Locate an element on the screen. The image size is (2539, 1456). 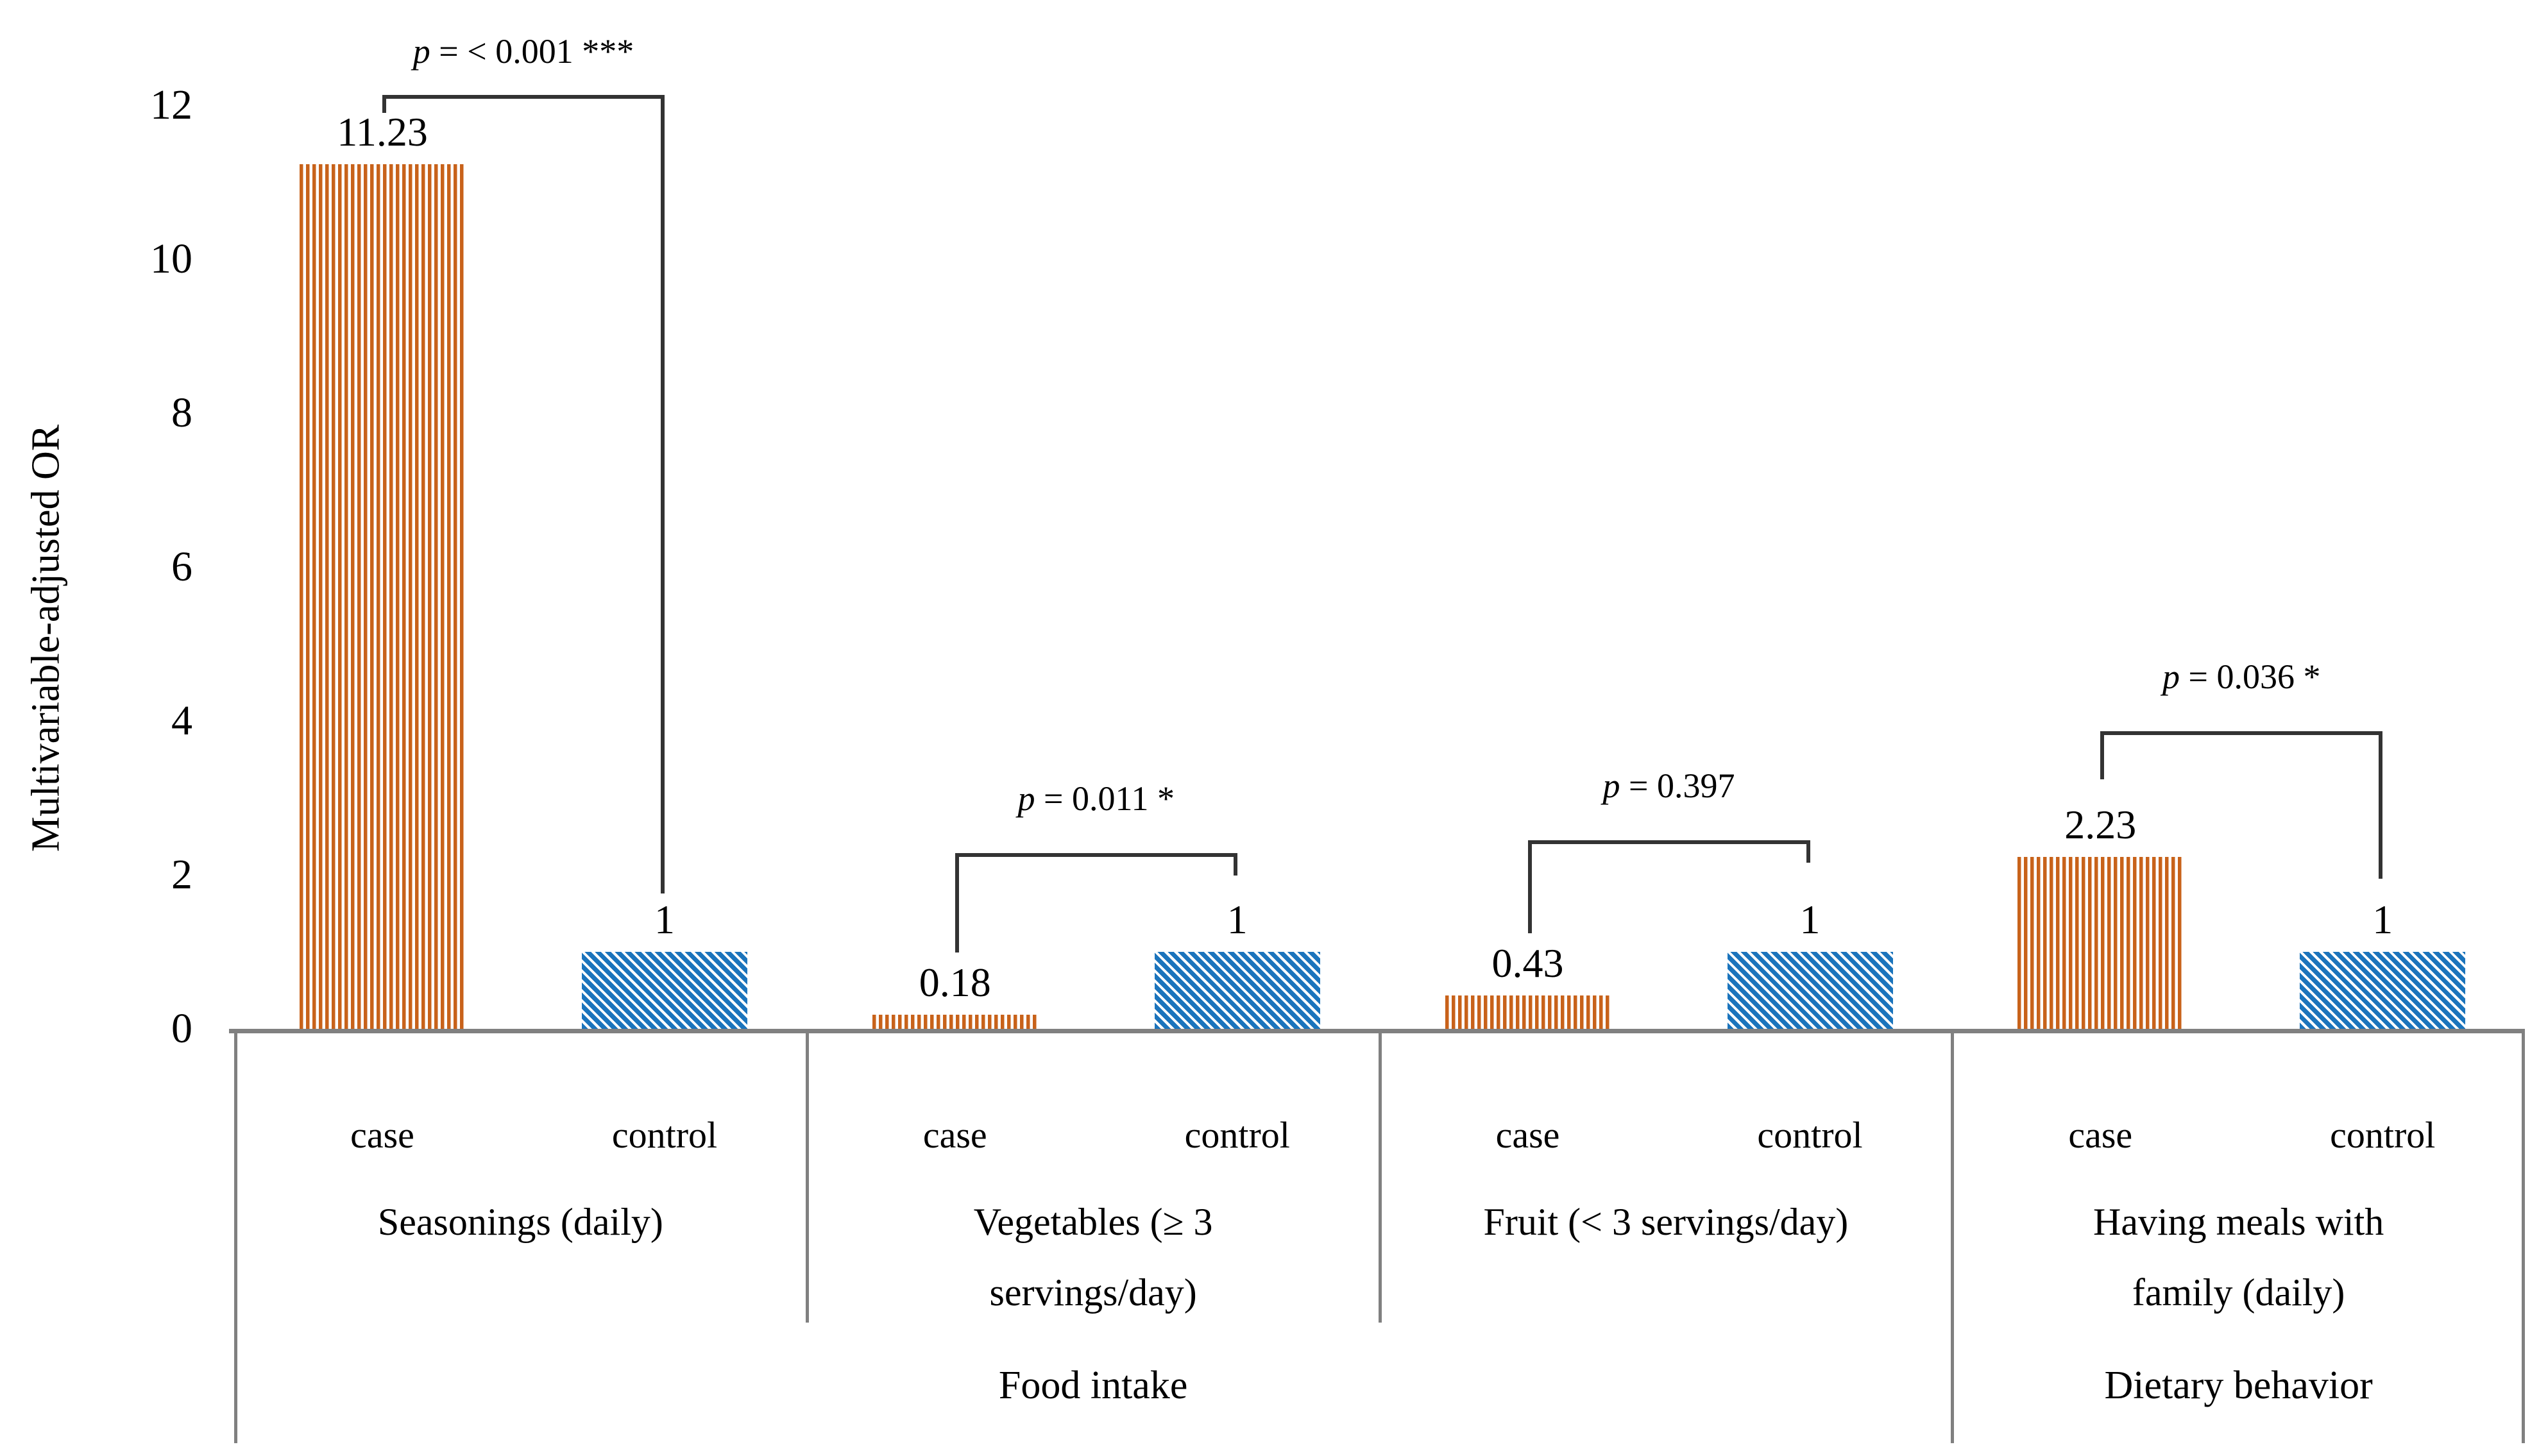
y-tick-label: 6 is located at coordinates (181, 566).